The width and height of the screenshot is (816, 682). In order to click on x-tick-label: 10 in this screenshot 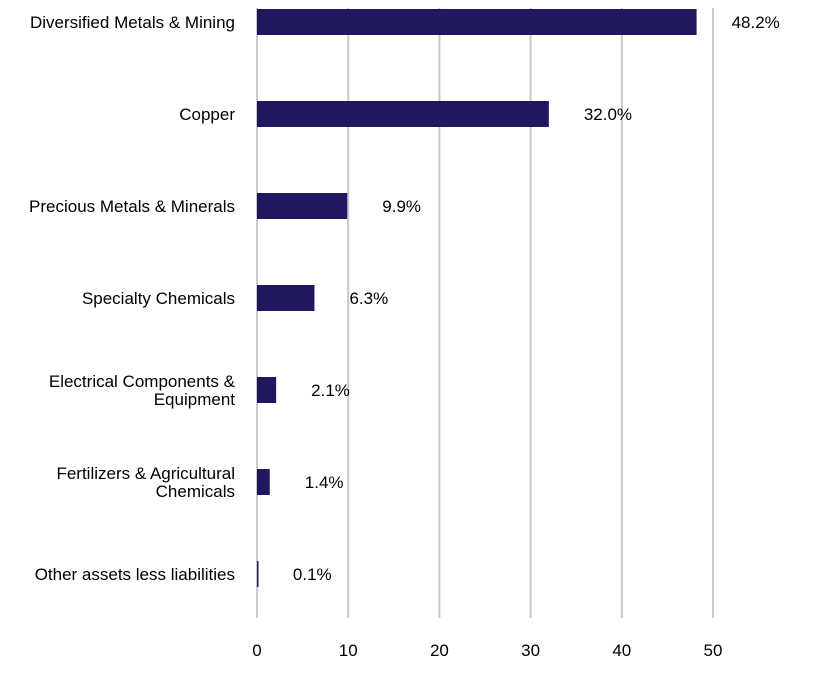, I will do `click(348, 650)`.